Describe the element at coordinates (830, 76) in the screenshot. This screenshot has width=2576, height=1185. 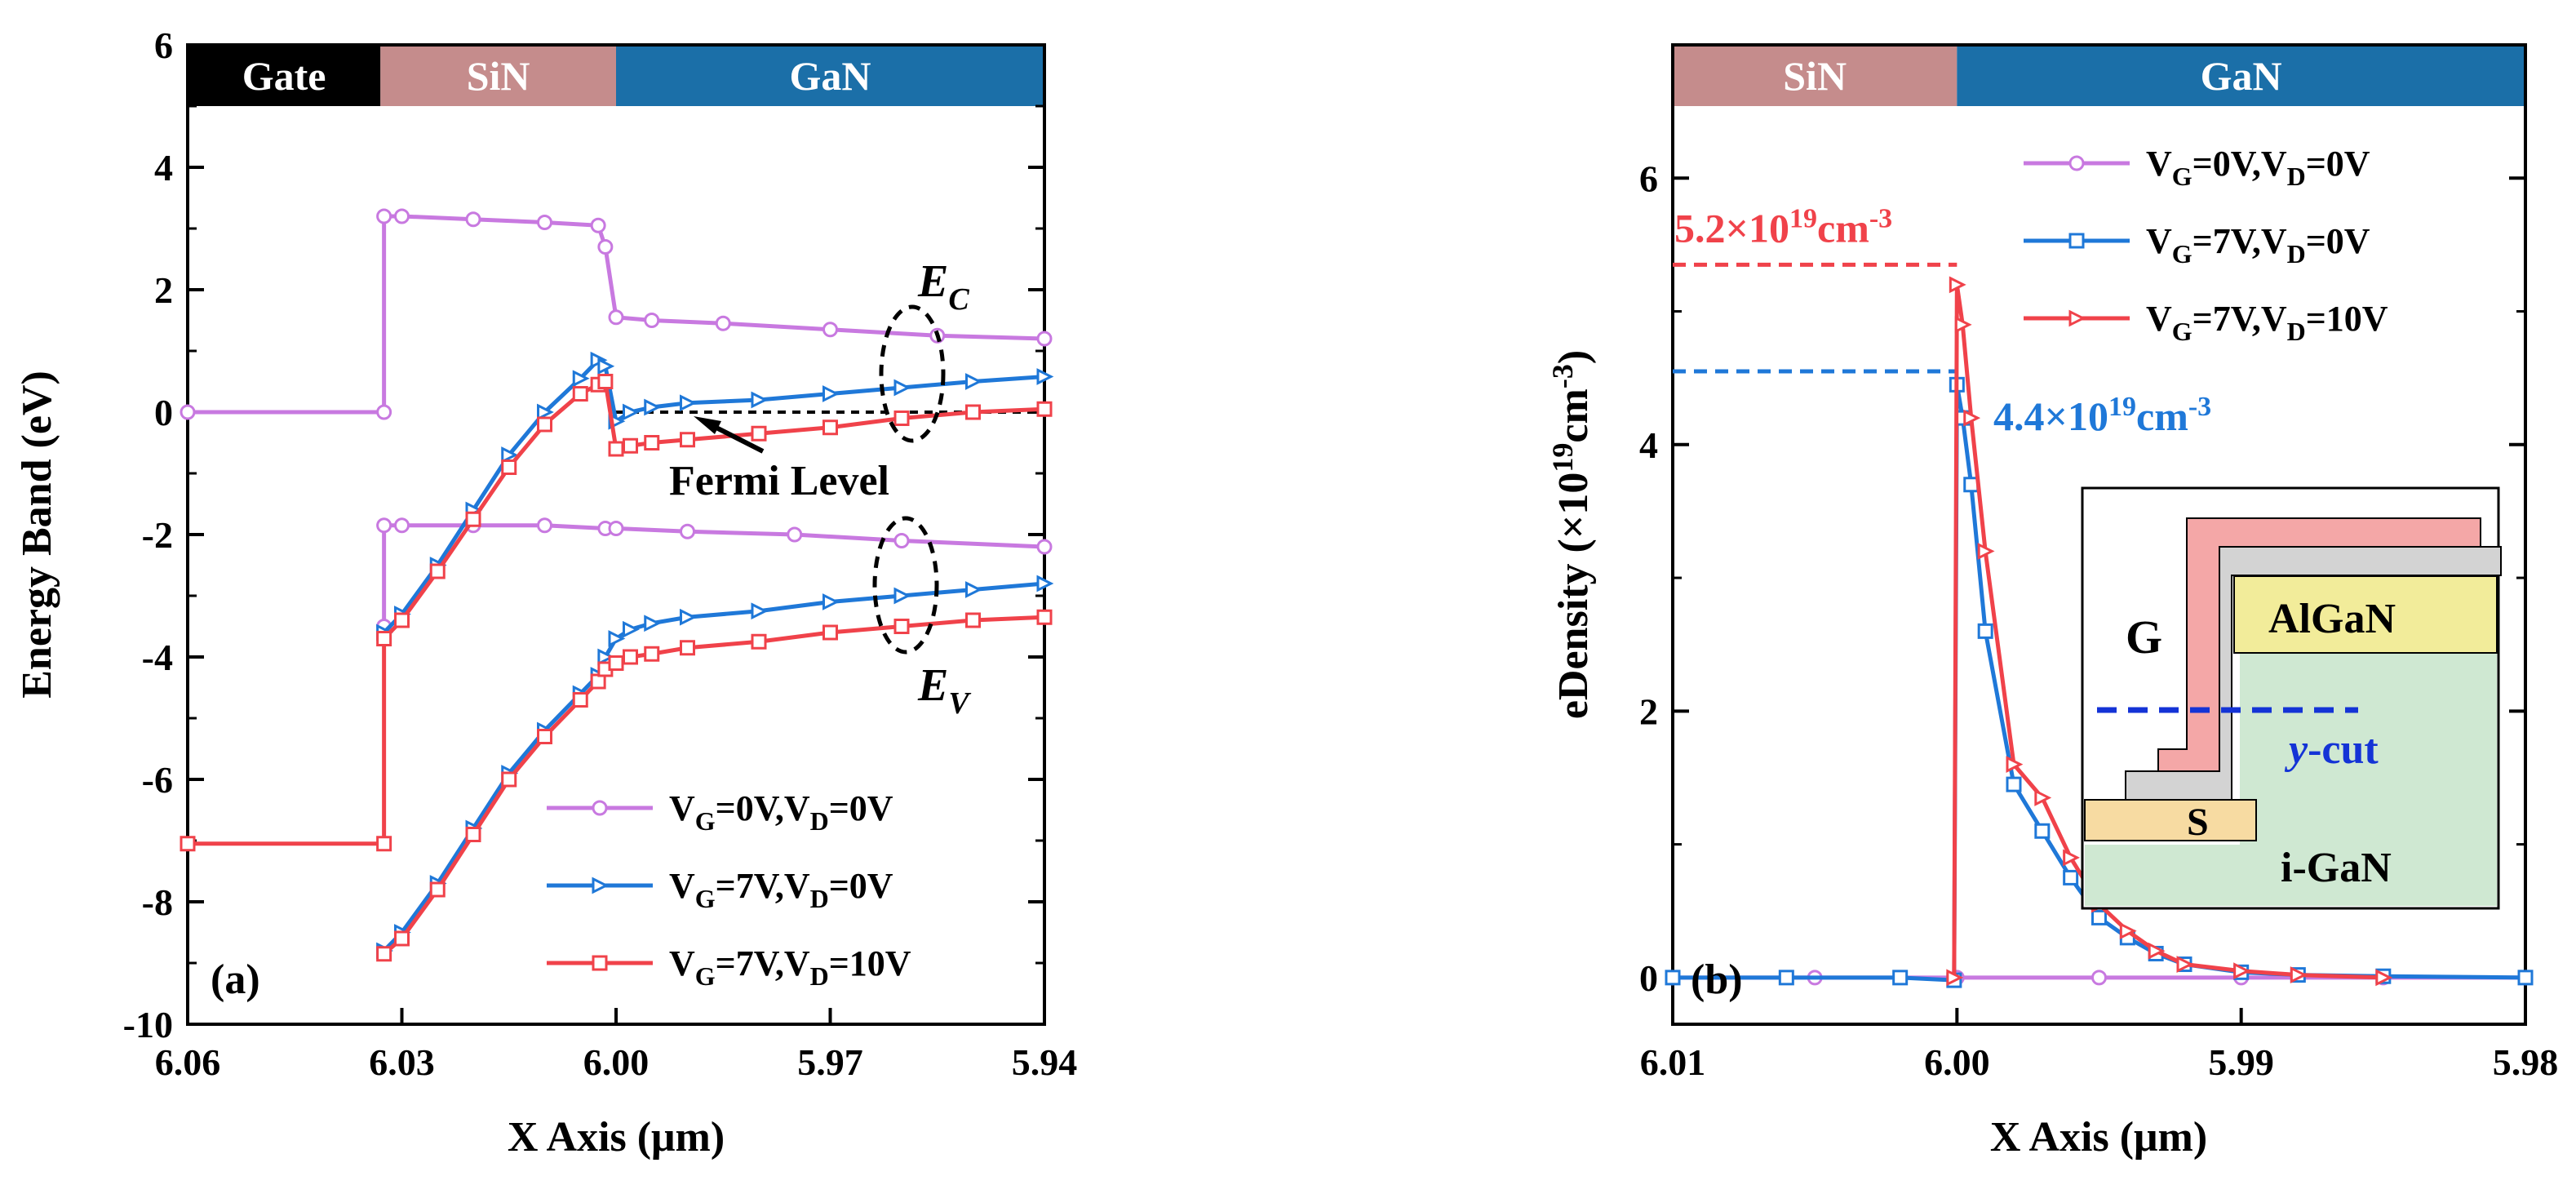
I see `region-label-gan: GaN` at that location.